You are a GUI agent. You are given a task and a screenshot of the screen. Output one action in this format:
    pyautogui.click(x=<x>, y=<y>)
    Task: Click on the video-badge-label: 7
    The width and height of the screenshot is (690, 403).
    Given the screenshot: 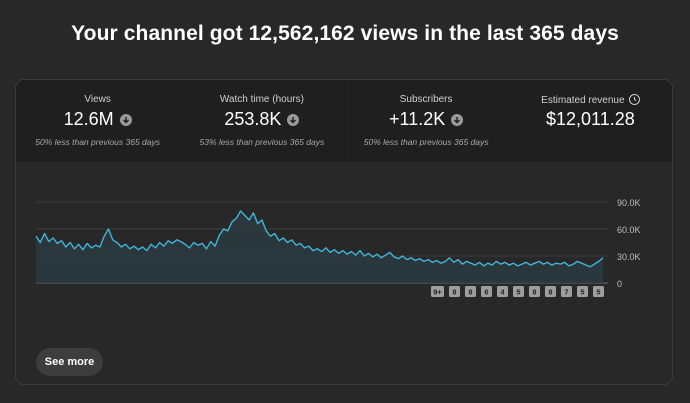 What is the action you would take?
    pyautogui.click(x=566, y=292)
    